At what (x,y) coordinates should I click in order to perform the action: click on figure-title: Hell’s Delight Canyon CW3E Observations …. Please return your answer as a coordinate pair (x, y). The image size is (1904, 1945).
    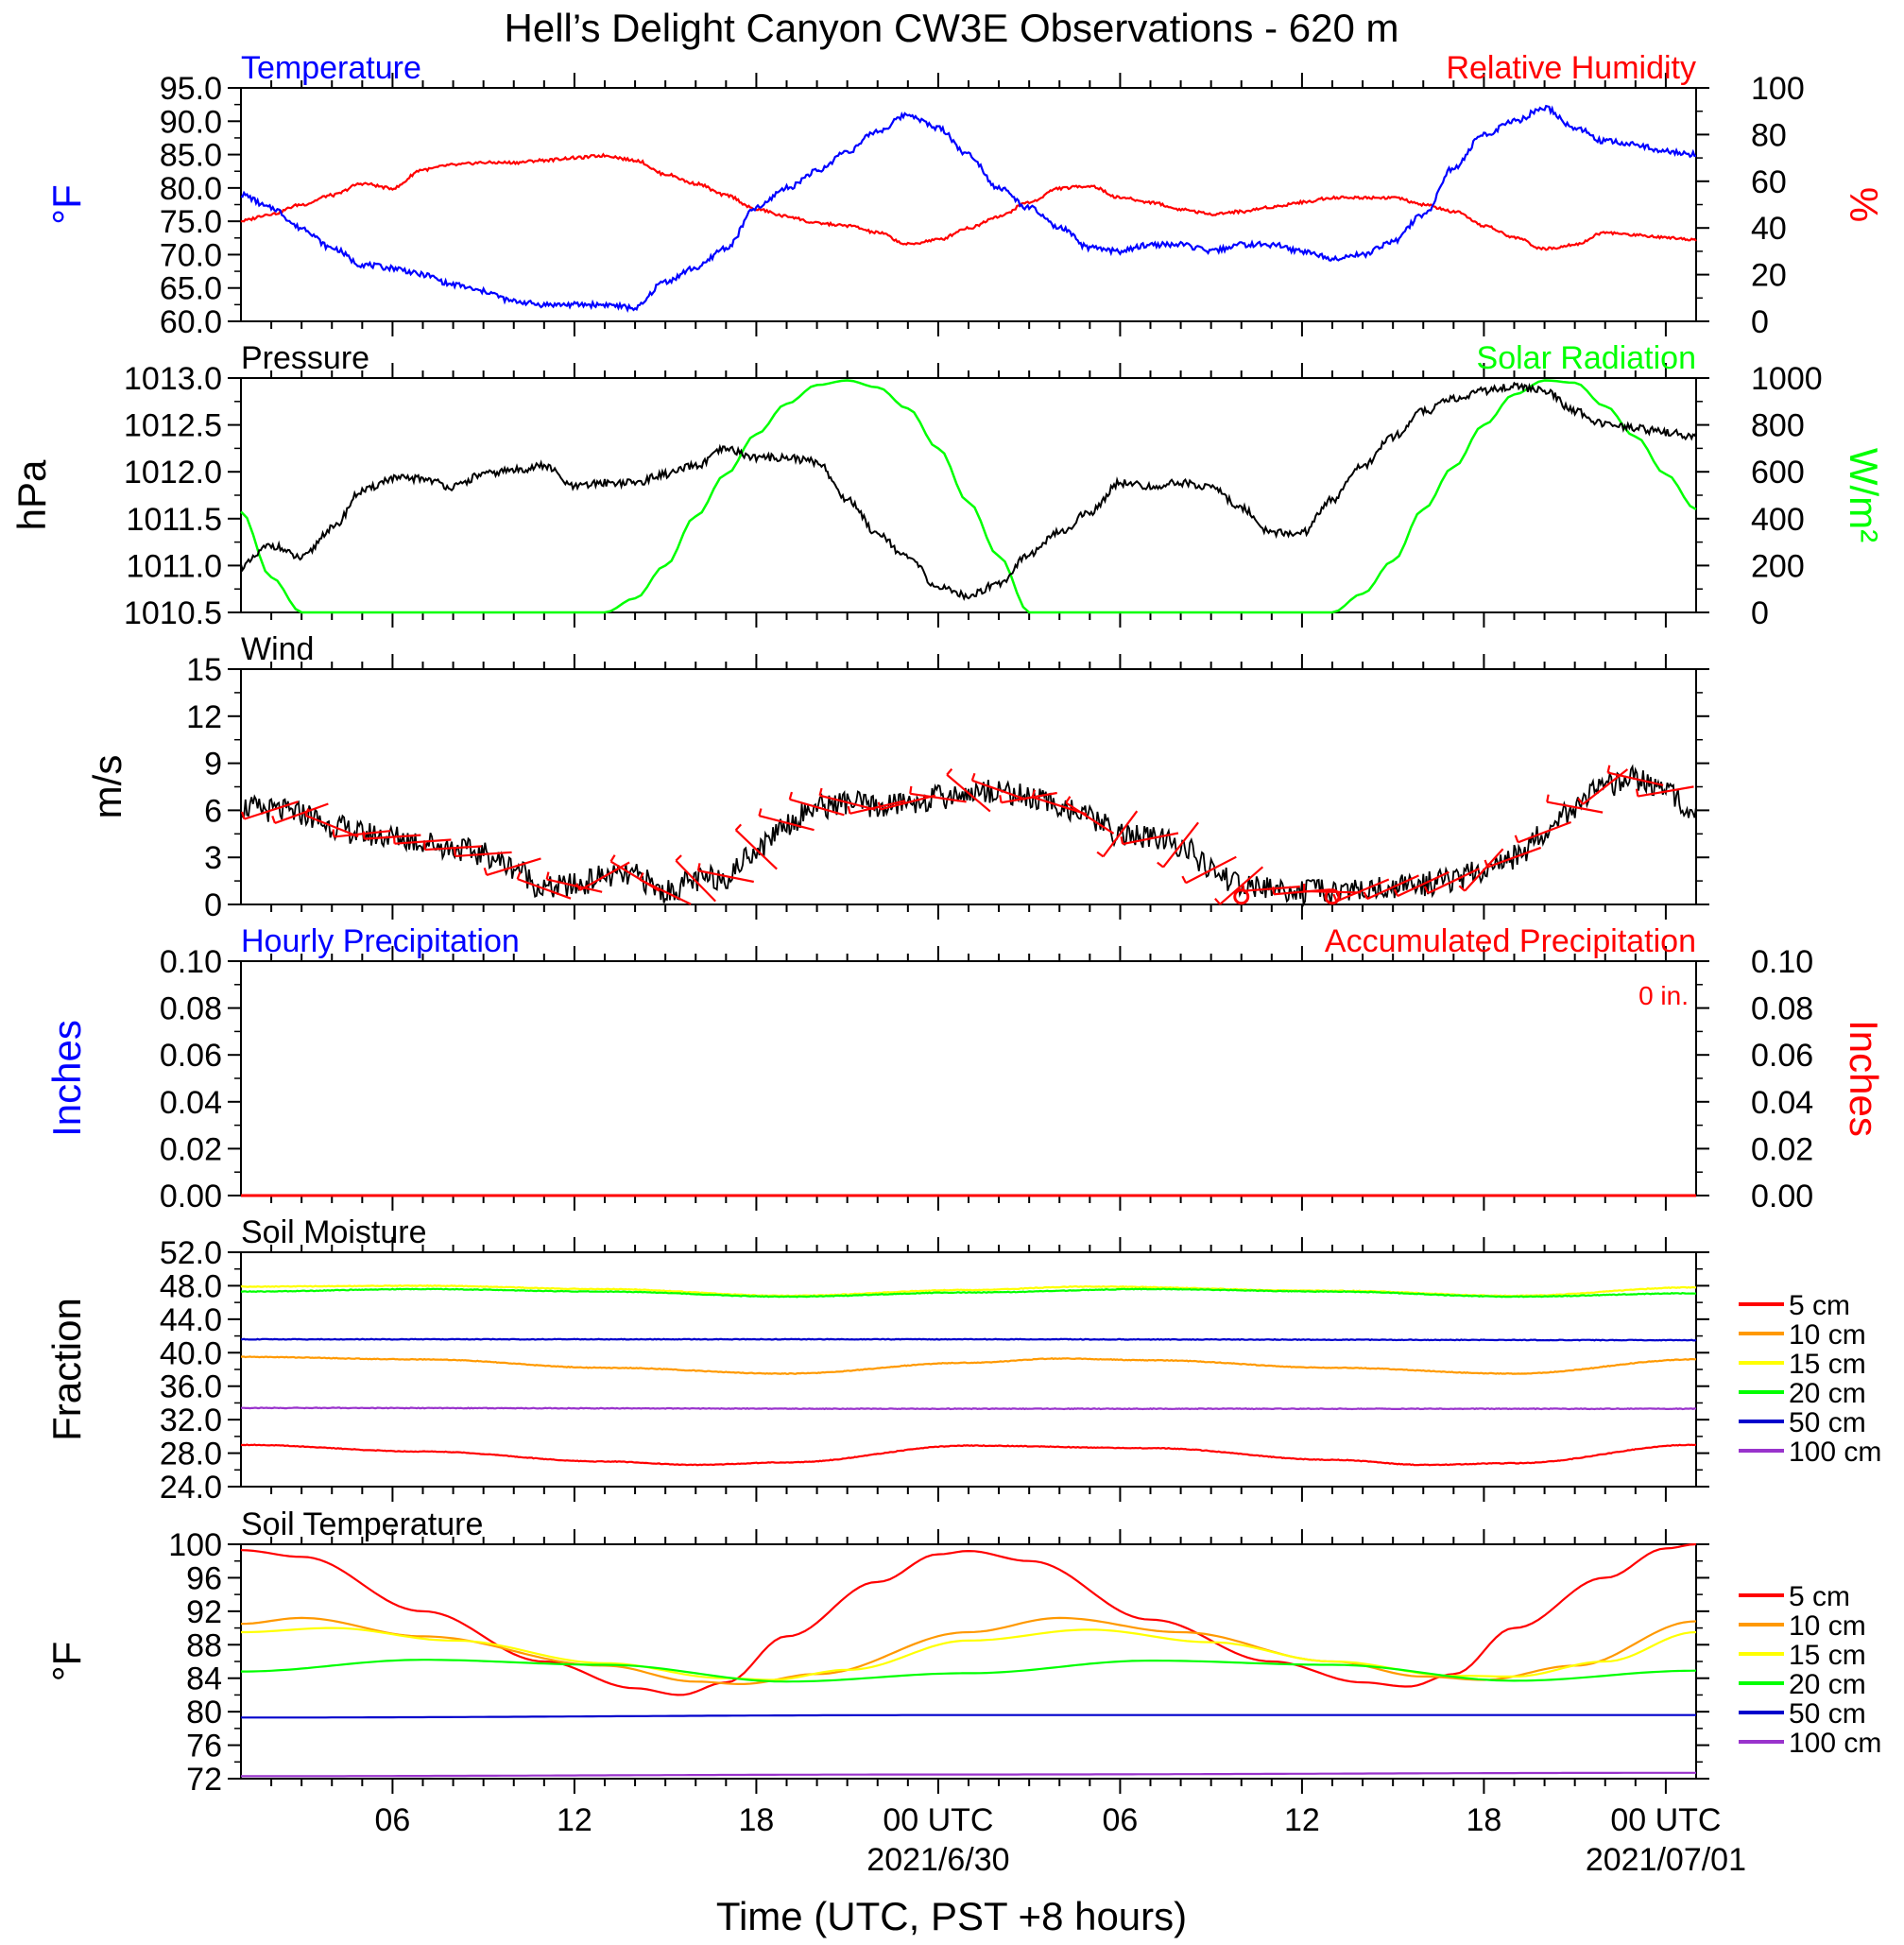
    Looking at the image, I should click on (952, 28).